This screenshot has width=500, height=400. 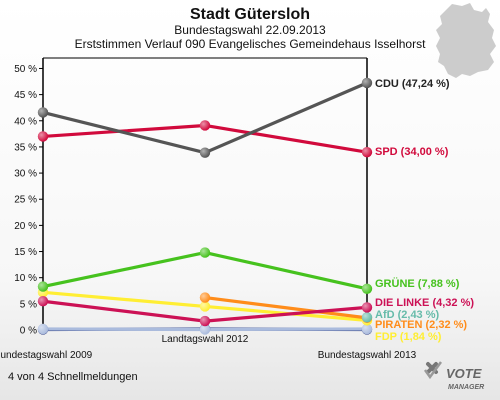 I want to click on y-tick-label: 25 %, so click(x=25, y=200).